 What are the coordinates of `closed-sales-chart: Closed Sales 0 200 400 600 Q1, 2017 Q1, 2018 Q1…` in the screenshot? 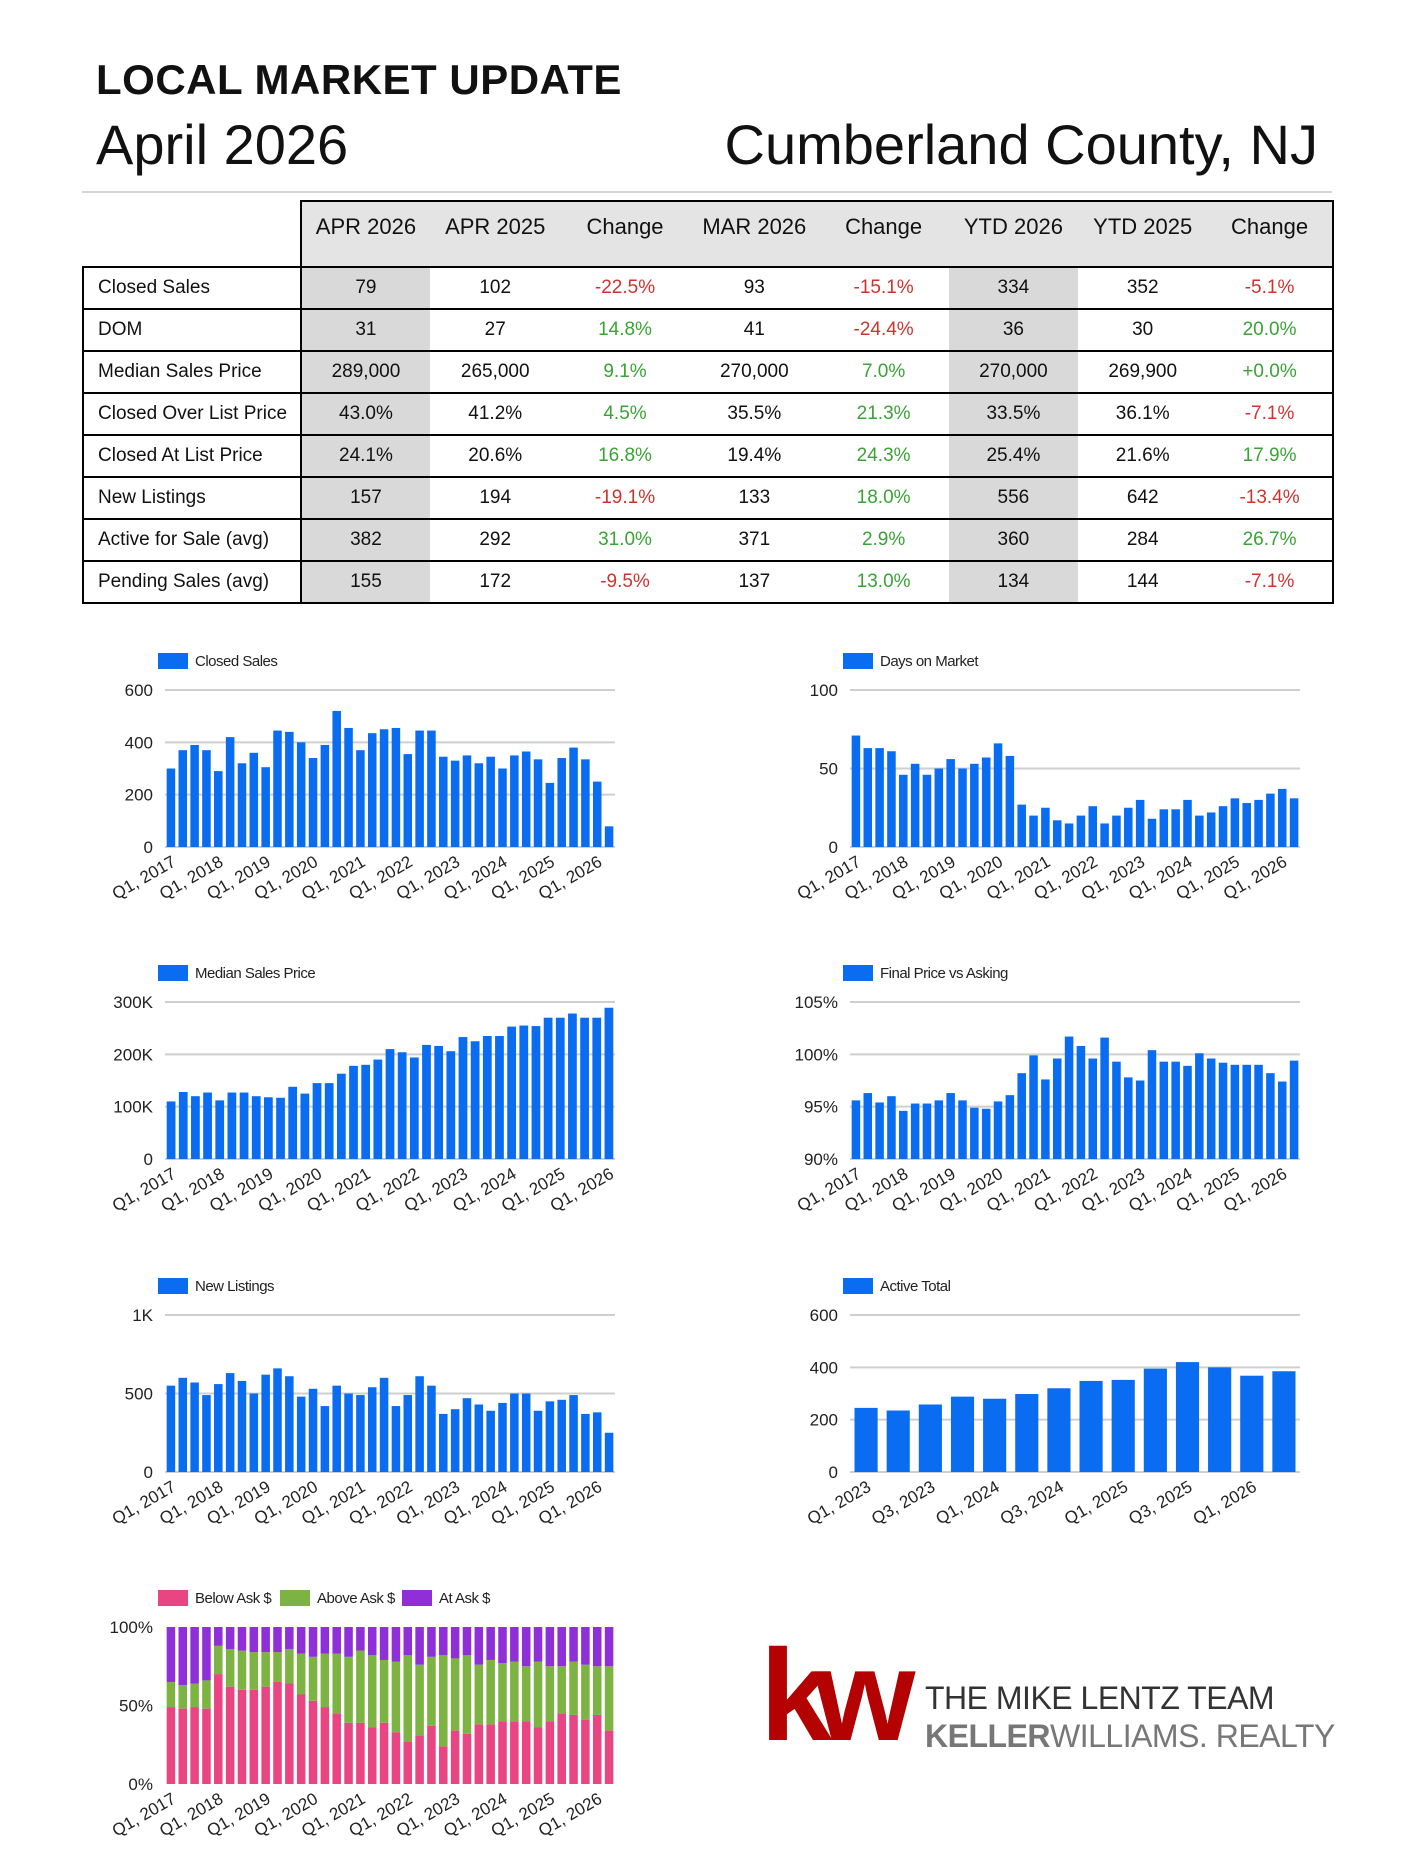 It's located at (360, 780).